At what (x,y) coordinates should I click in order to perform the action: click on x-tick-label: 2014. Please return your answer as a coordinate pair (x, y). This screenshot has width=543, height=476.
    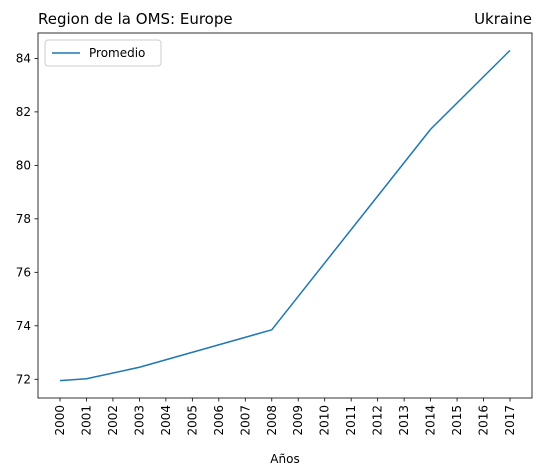
    Looking at the image, I should click on (431, 420).